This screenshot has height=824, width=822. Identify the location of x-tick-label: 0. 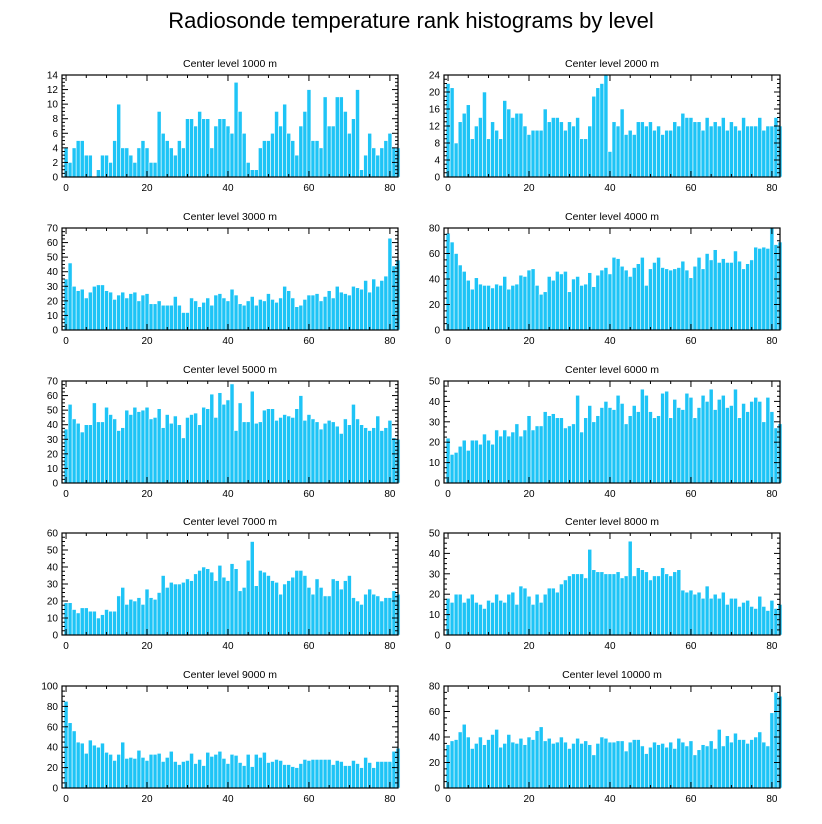
(66, 188).